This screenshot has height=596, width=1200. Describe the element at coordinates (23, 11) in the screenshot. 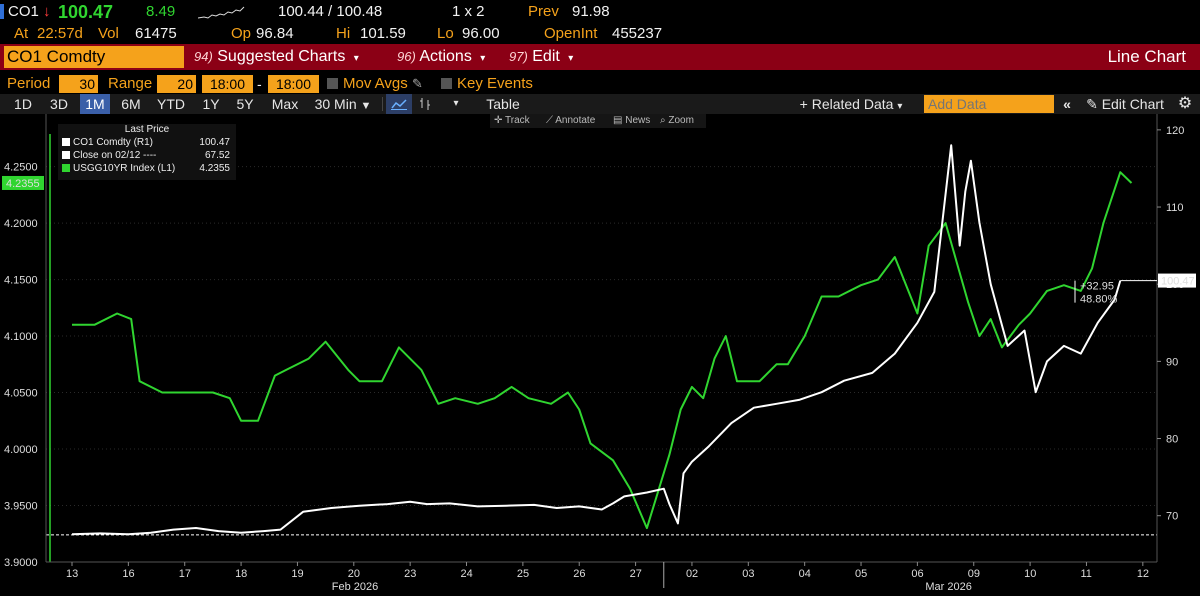

I see `ticker: CO1` at that location.